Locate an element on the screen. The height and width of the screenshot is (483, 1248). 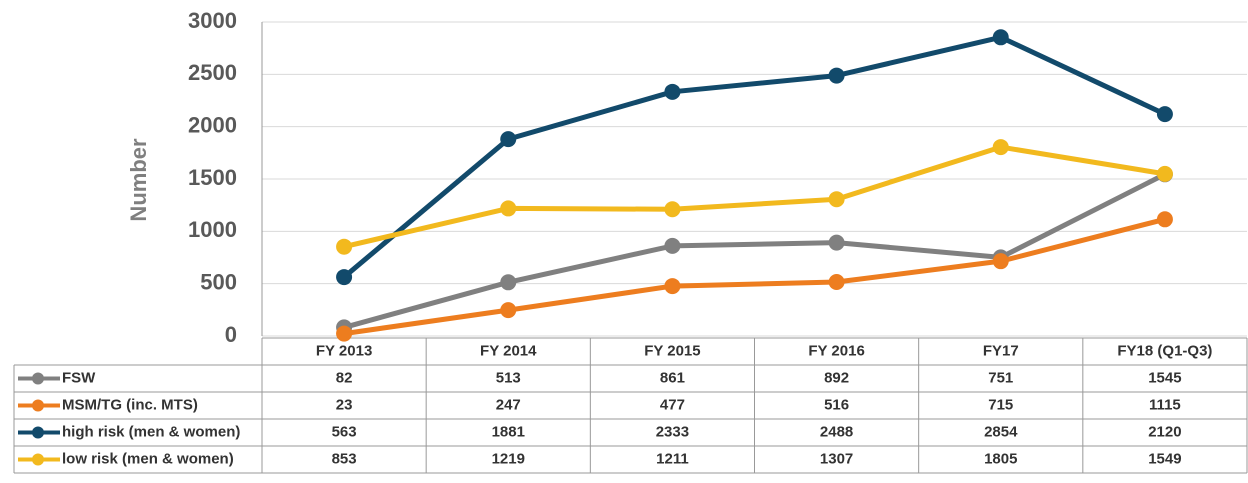
x-tick-label: FY18 (Q1-Q3) is located at coordinates (1164, 350).